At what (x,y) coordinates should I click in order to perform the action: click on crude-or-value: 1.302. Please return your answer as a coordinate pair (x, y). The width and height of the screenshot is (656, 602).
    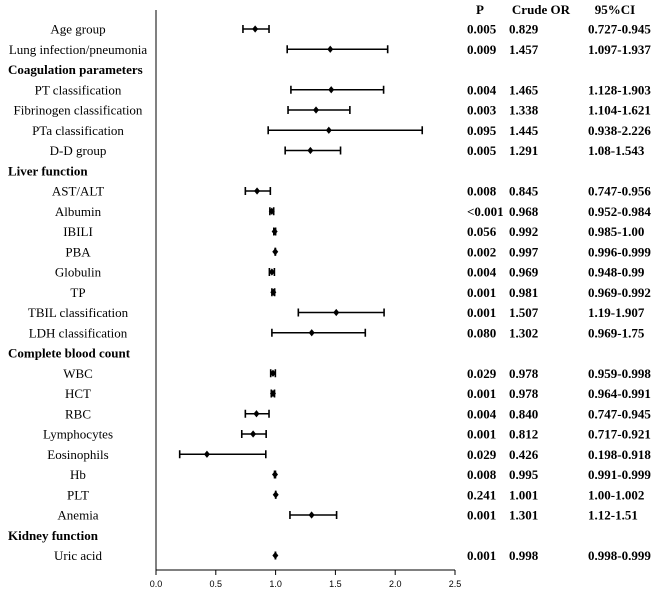
    Looking at the image, I should click on (523, 332).